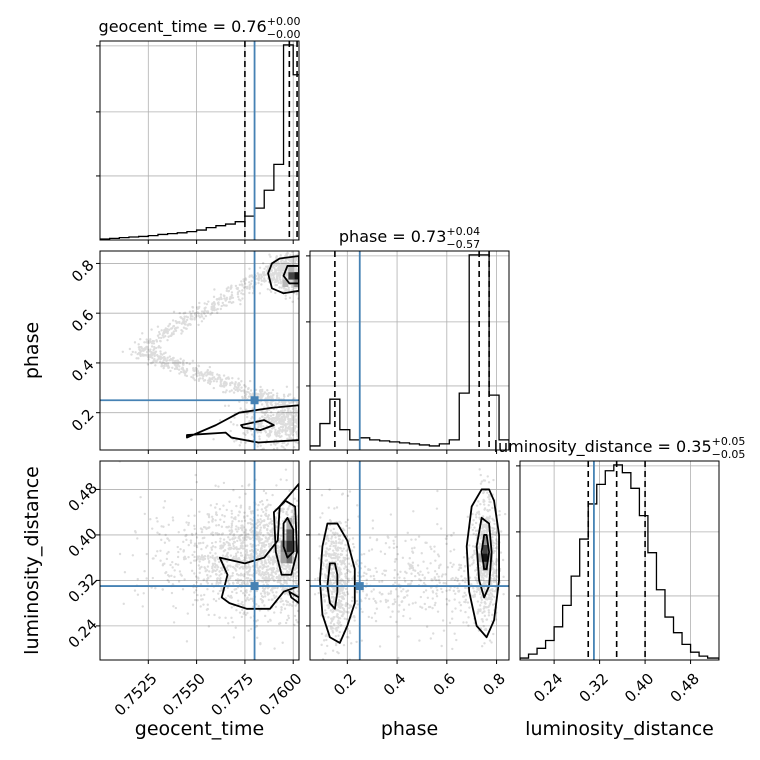 Image resolution: width=760 pixels, height=760 pixels. Describe the element at coordinates (254, 400) in the screenshot. I see `truth-point` at that location.